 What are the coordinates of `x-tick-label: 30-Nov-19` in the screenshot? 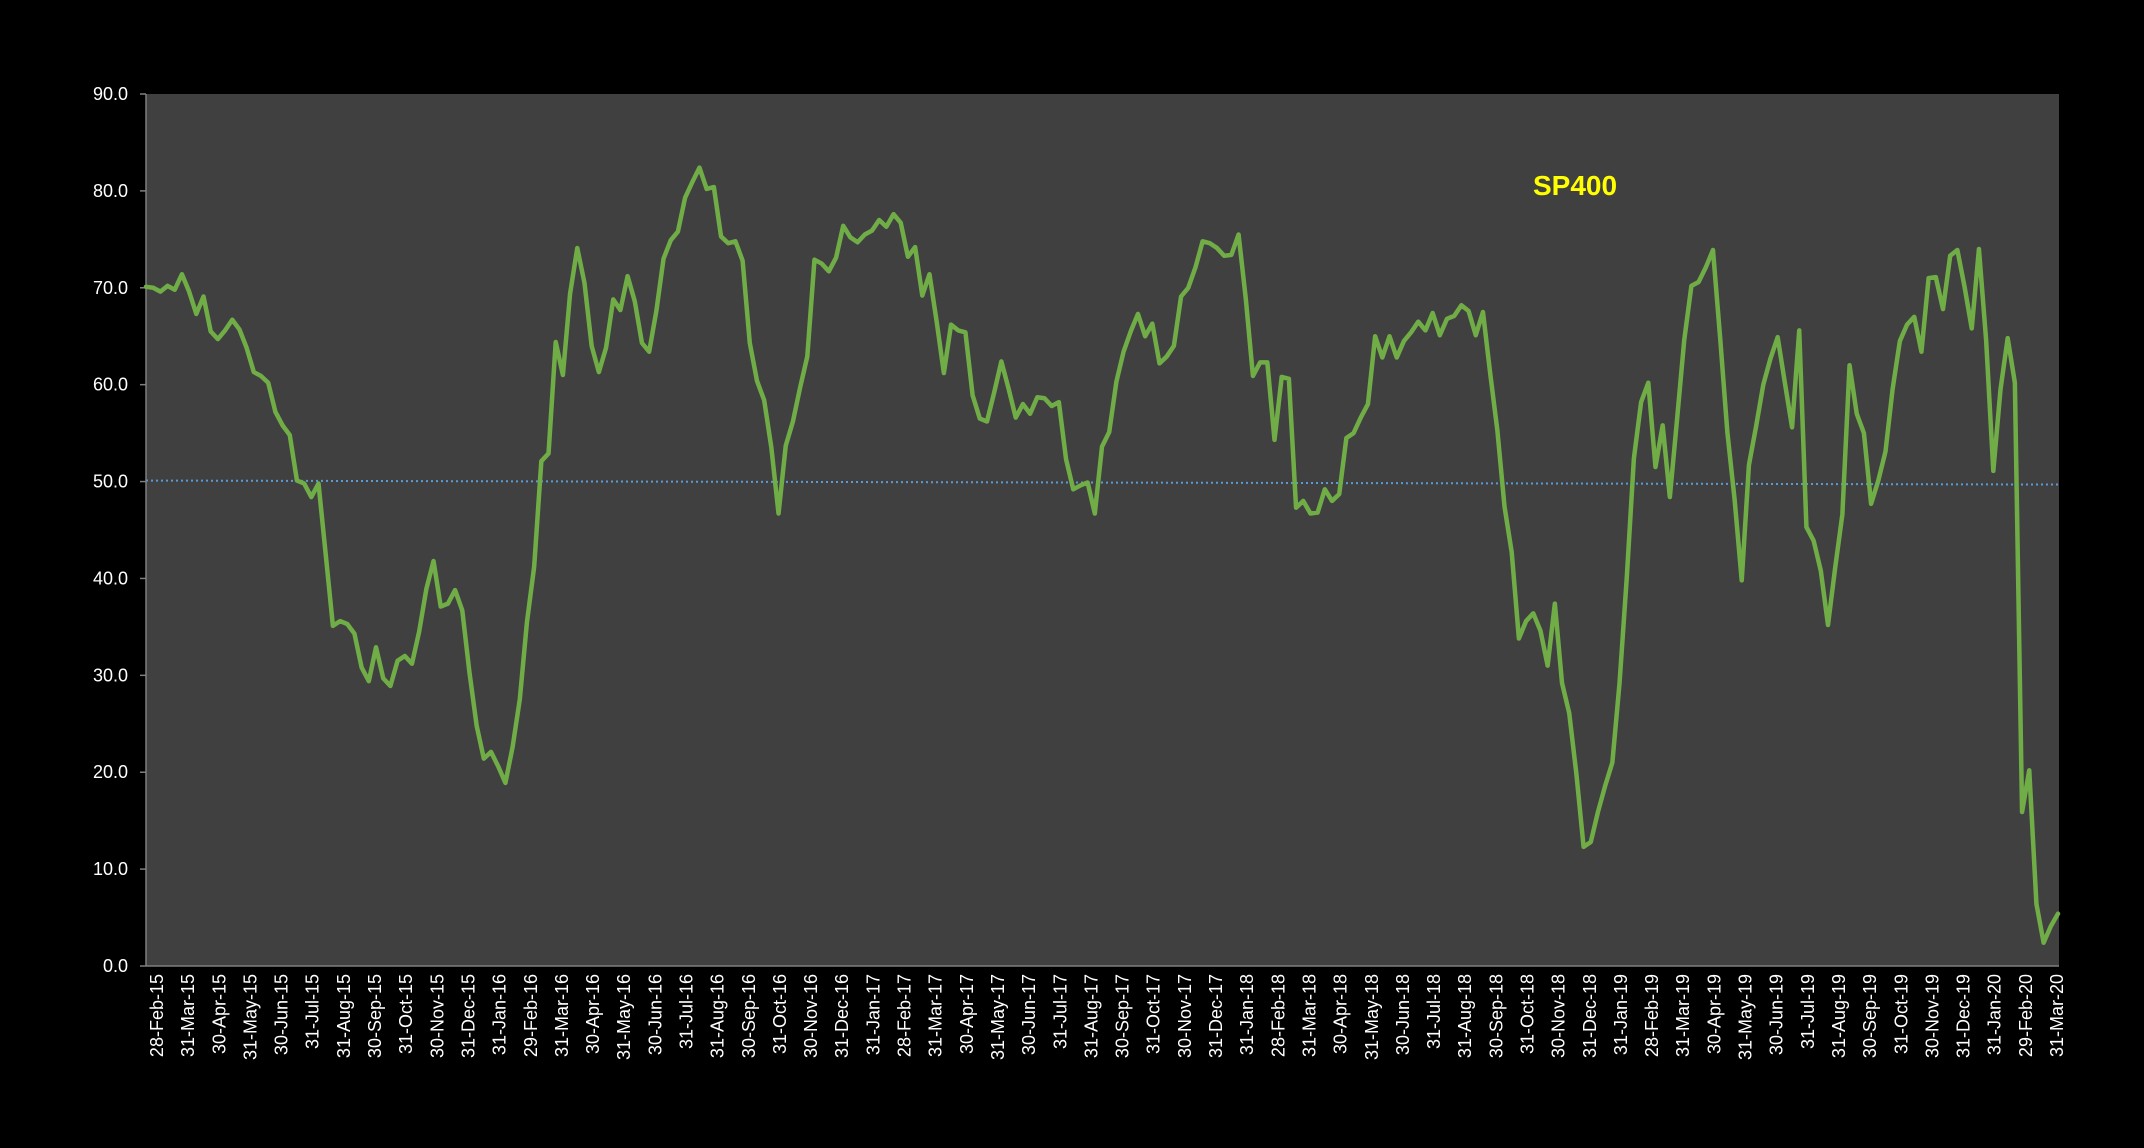 It's located at (1932, 1016).